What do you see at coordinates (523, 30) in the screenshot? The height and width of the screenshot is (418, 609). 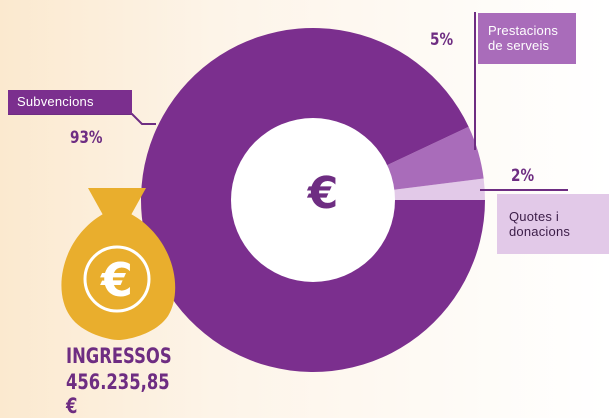 I see `label-prestacions-line1: Prestacions` at bounding box center [523, 30].